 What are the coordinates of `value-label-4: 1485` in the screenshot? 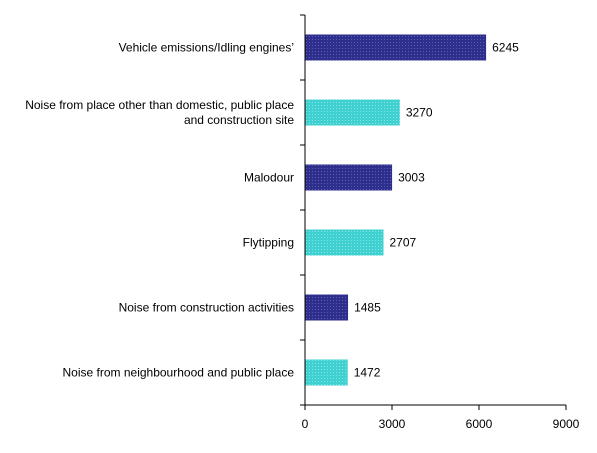 It's located at (367, 308).